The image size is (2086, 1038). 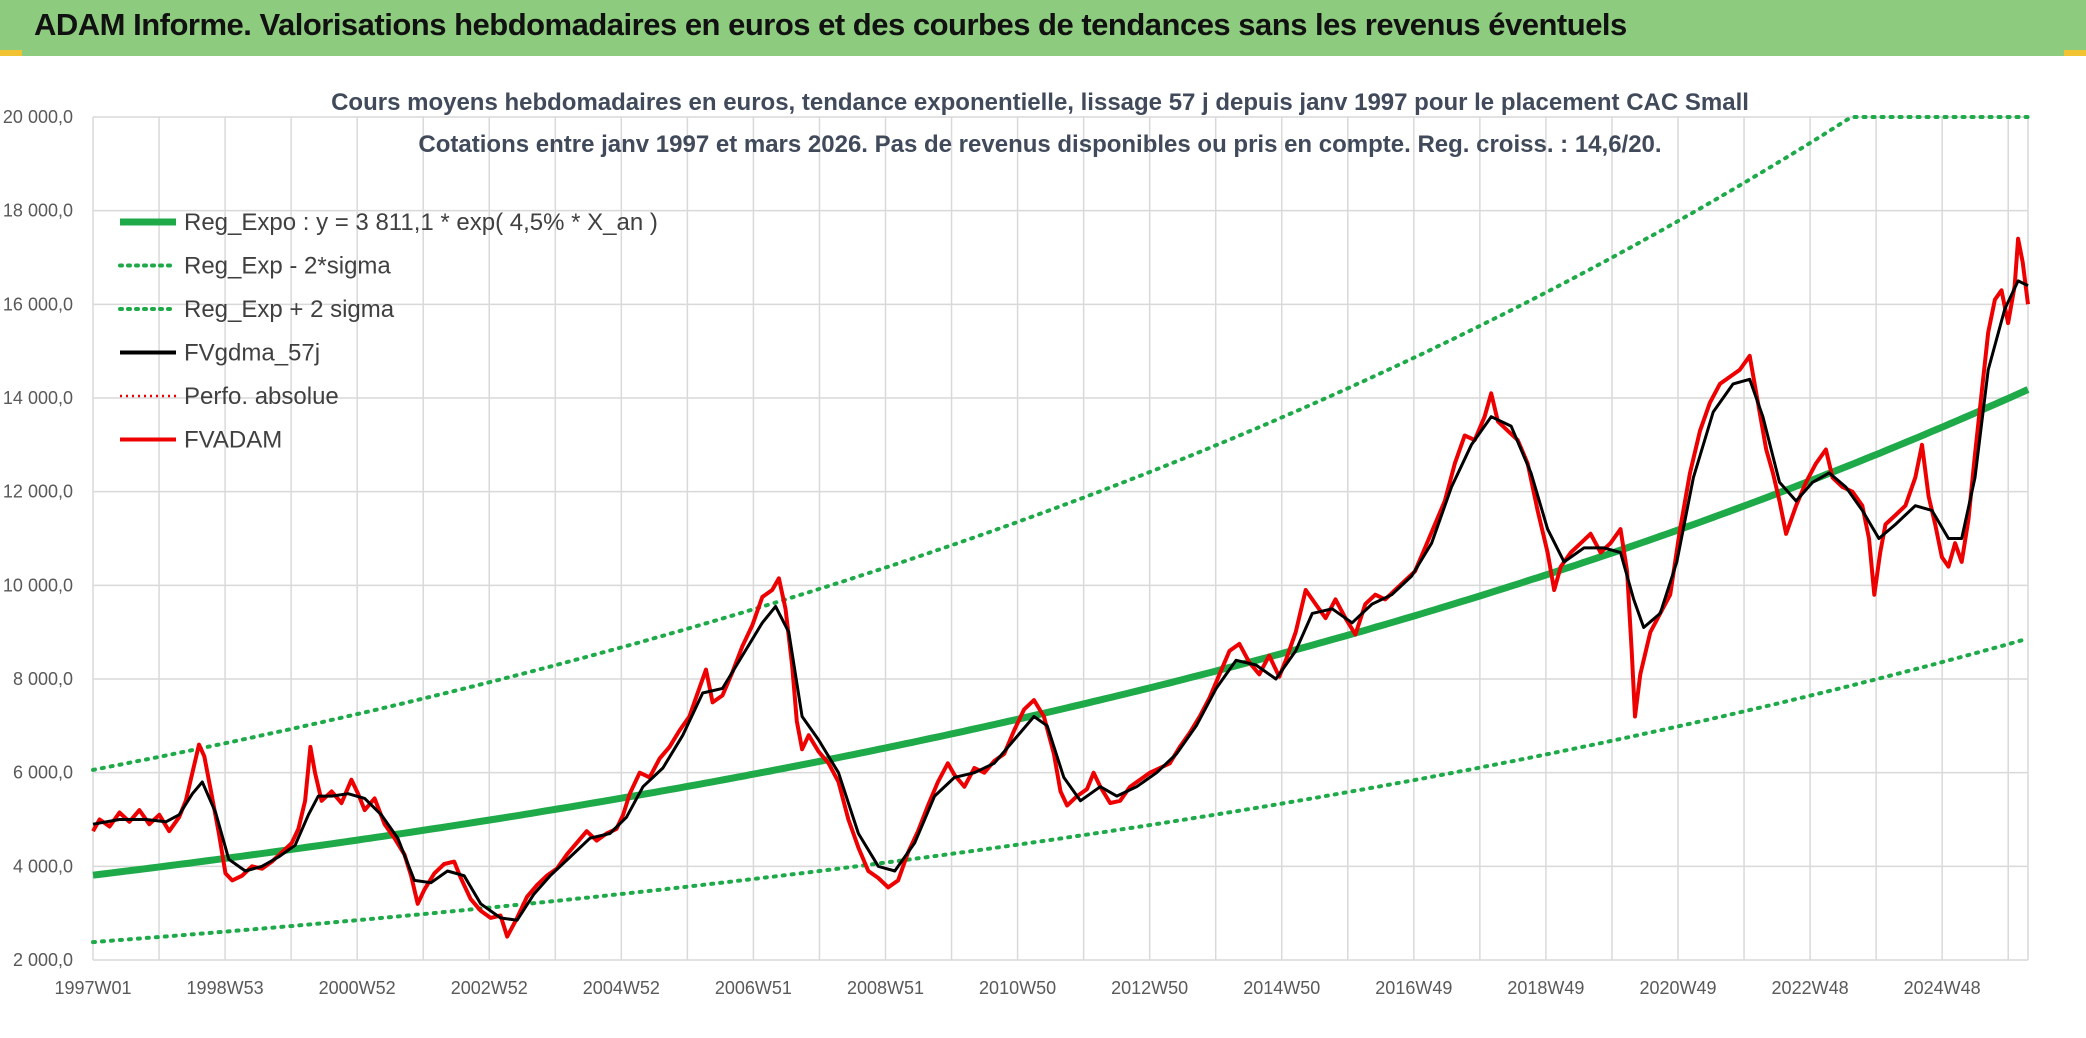 I want to click on x-tick-label: 2018W49, so click(x=1545, y=988).